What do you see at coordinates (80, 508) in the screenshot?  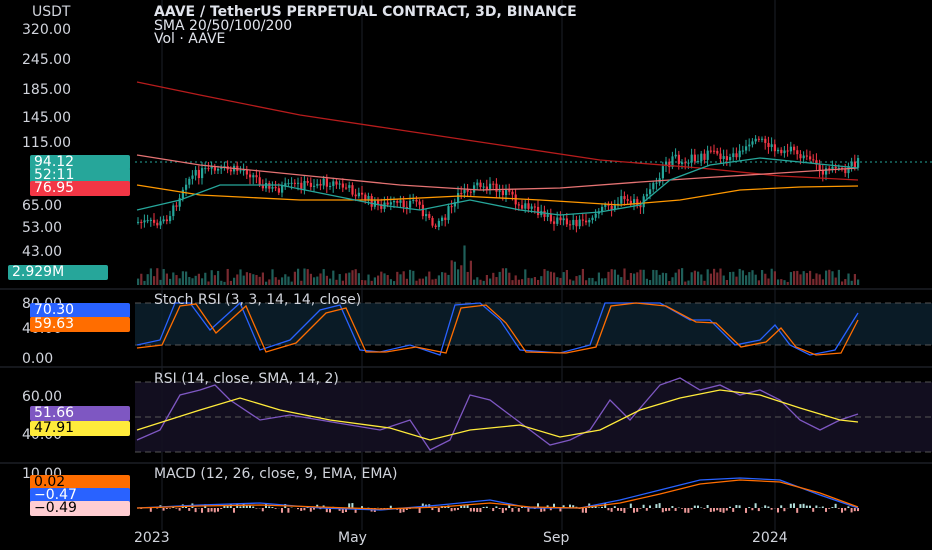 I see `macd-histogram-tag: −0.49` at bounding box center [80, 508].